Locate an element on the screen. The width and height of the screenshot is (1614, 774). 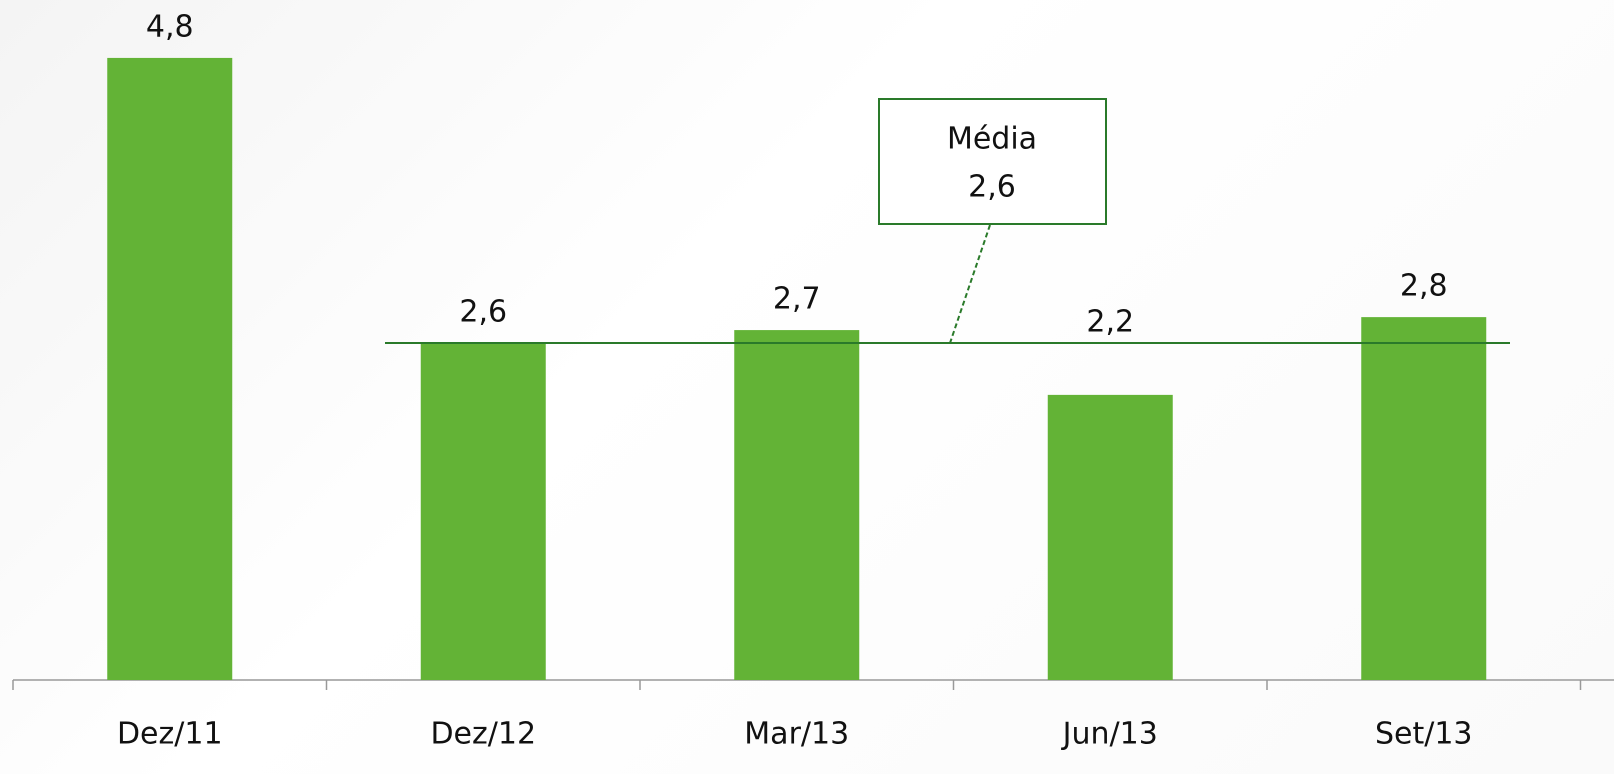
annotation-box is located at coordinates (992, 161).